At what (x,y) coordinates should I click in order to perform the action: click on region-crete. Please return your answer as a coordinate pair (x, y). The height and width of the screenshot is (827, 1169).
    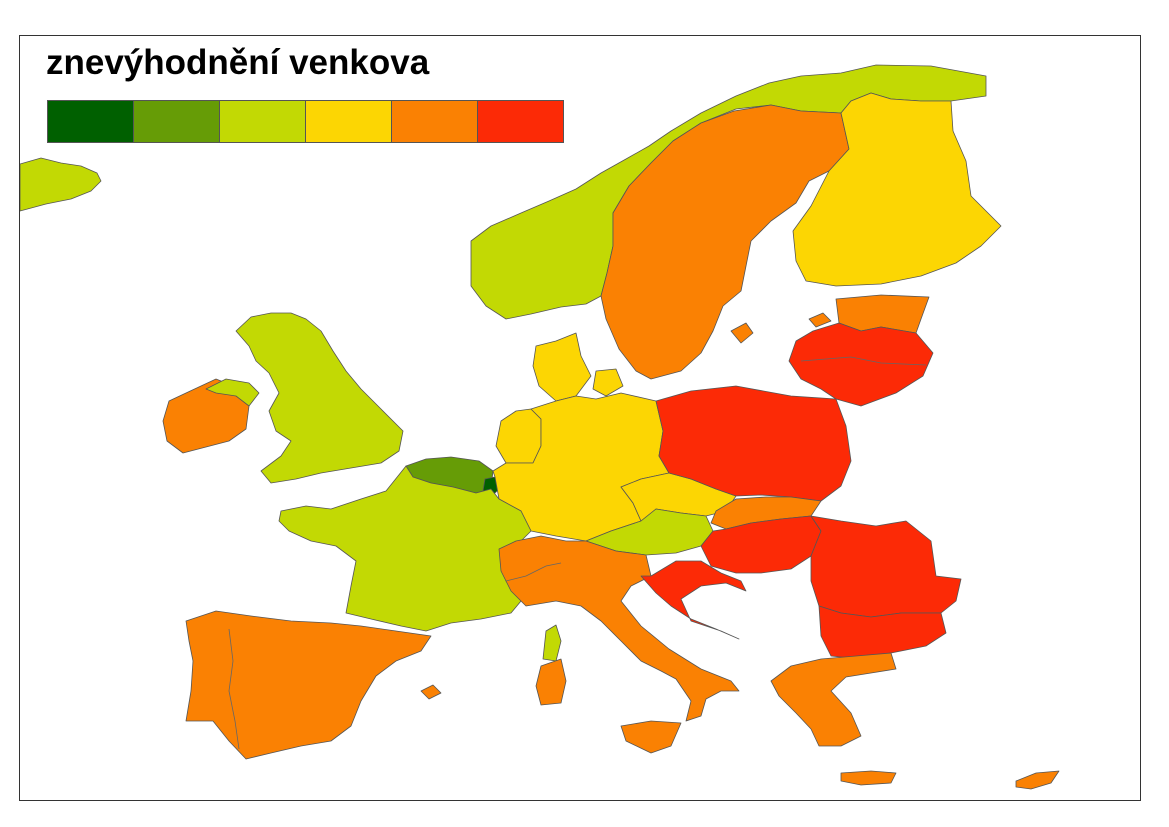
    Looking at the image, I should click on (868, 778).